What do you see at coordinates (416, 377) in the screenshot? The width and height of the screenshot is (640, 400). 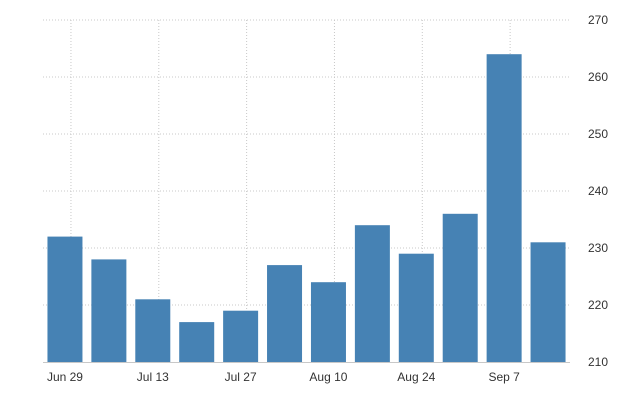 I see `x-tick-label: Aug 24` at bounding box center [416, 377].